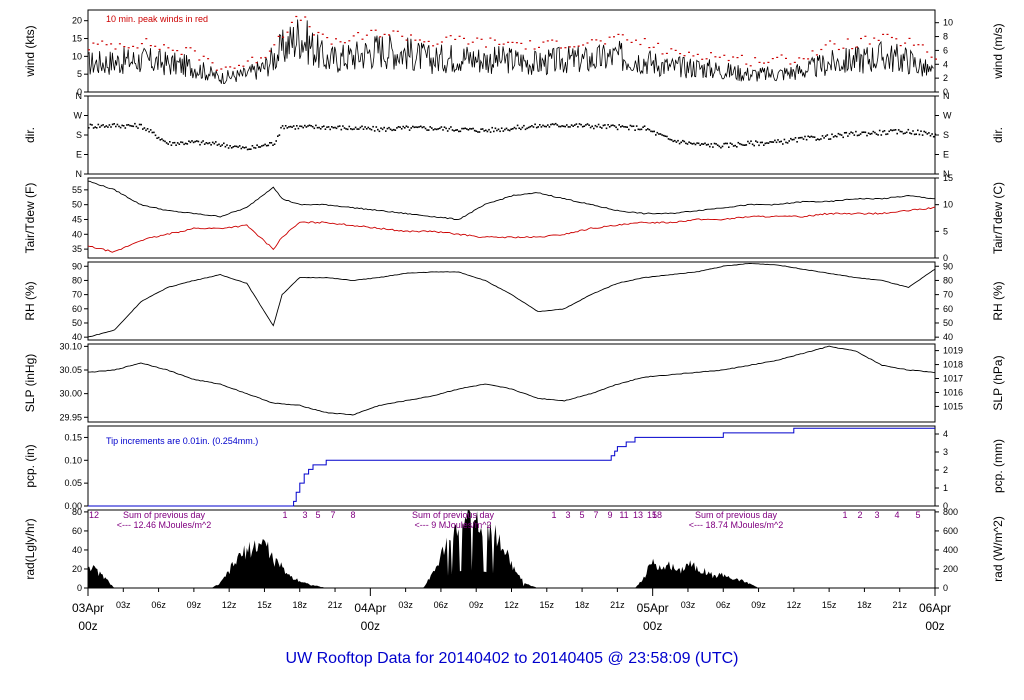 The image size is (1024, 700). What do you see at coordinates (229, 605) in the screenshot?
I see `x-hour-label: 12z` at bounding box center [229, 605].